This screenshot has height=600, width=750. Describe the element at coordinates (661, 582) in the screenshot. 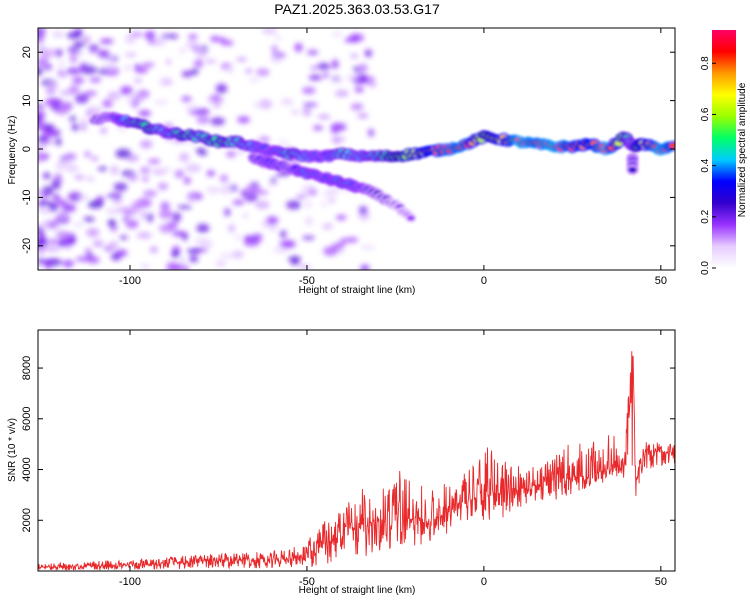

I see `snr-x-tick-label: 50` at that location.